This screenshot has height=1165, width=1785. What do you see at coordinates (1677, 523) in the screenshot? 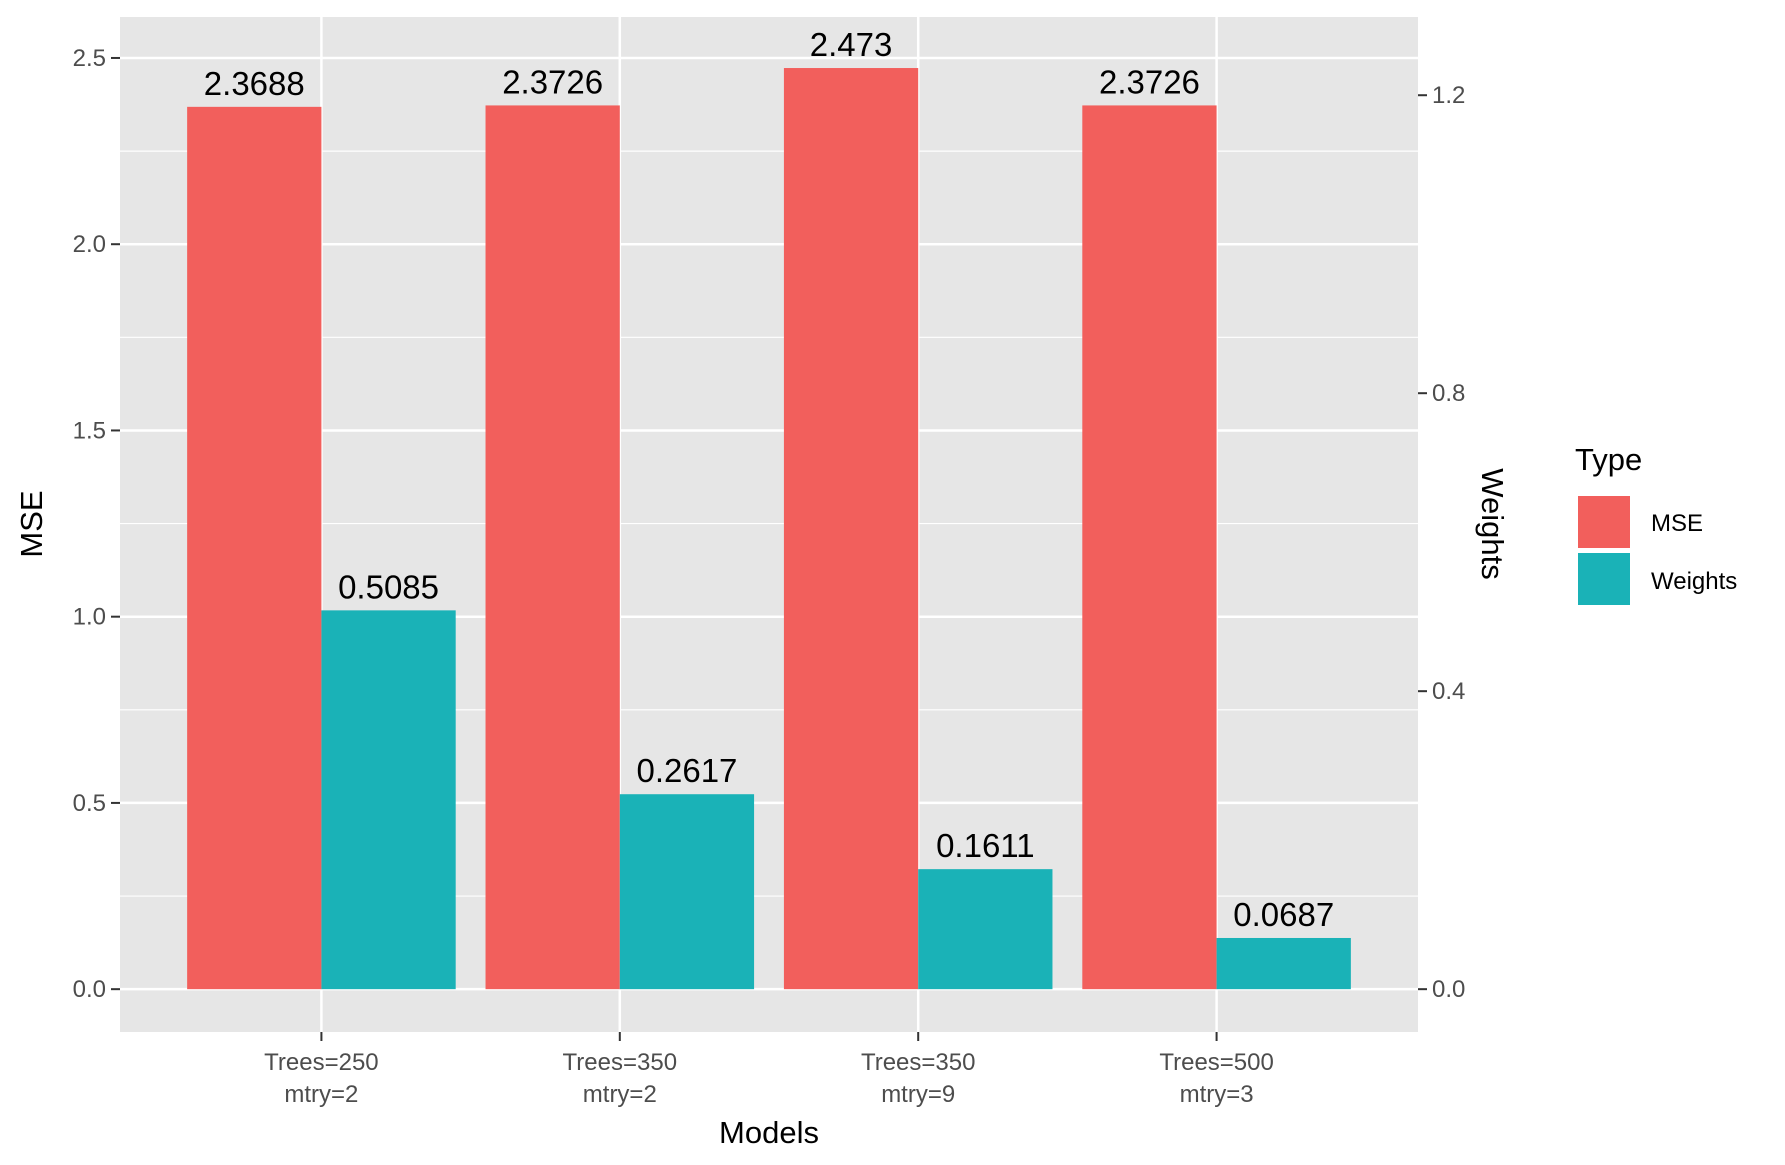
I see `legend-label-mse: MSE` at bounding box center [1677, 523].